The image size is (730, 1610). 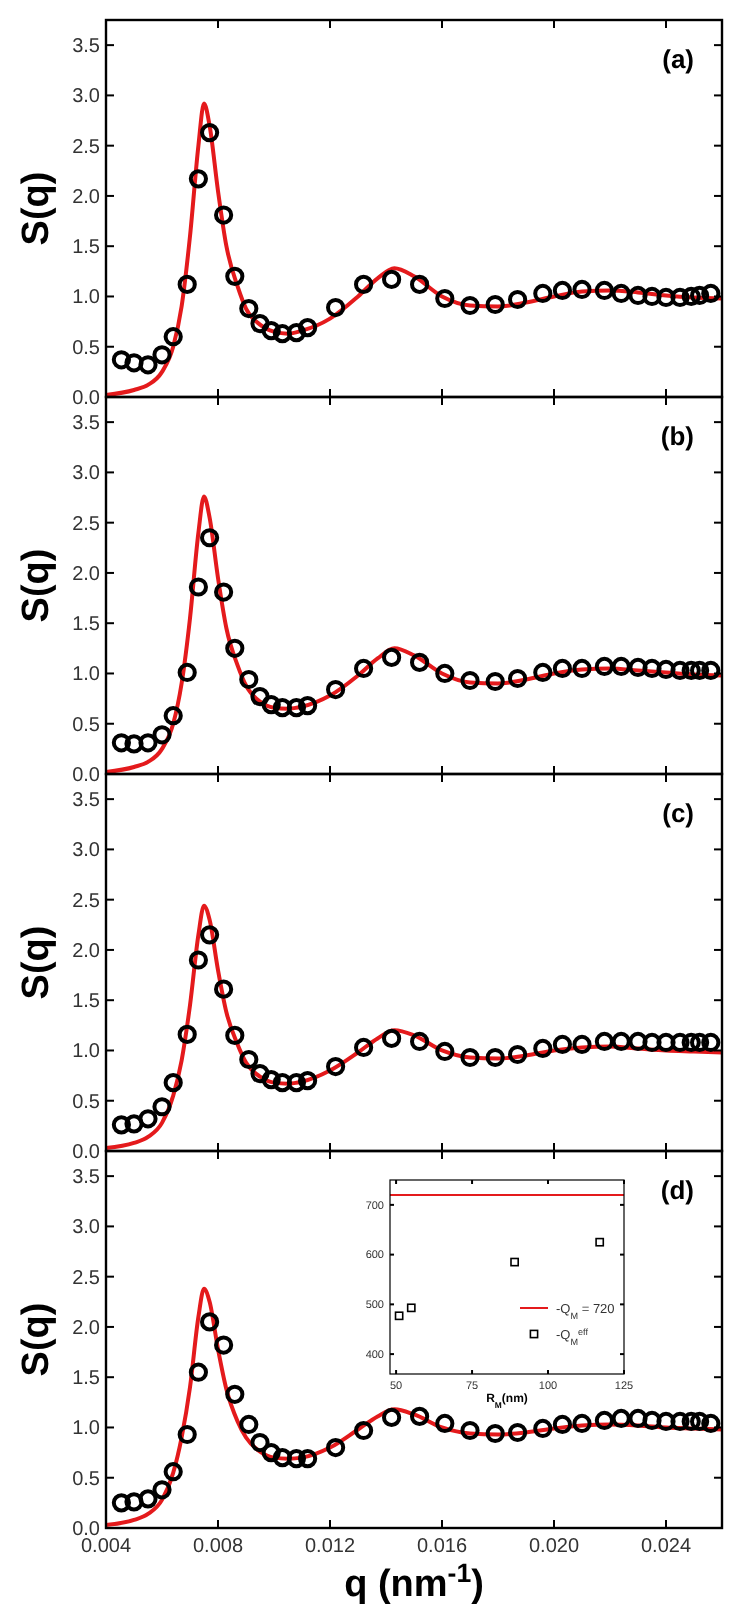 I want to click on x-tick-label: 0.008, so click(x=218, y=1547).